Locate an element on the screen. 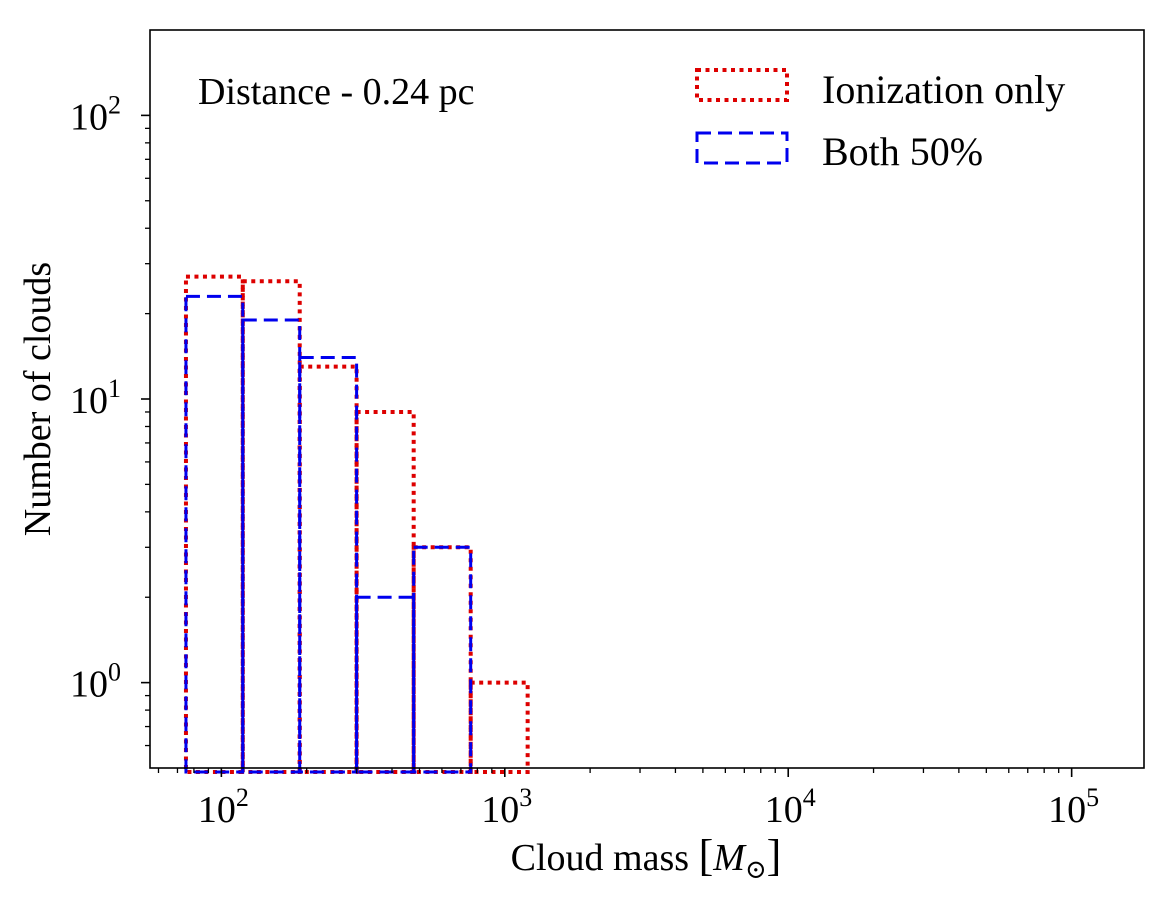  x-axis-label-symbol: M is located at coordinates (729, 858).